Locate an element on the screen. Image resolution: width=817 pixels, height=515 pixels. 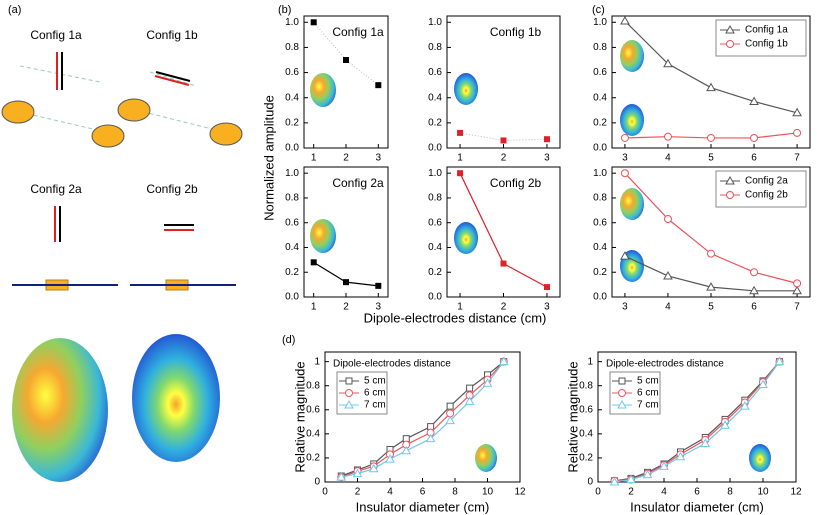
legend-label: Config 1a is located at coordinates (766, 30).